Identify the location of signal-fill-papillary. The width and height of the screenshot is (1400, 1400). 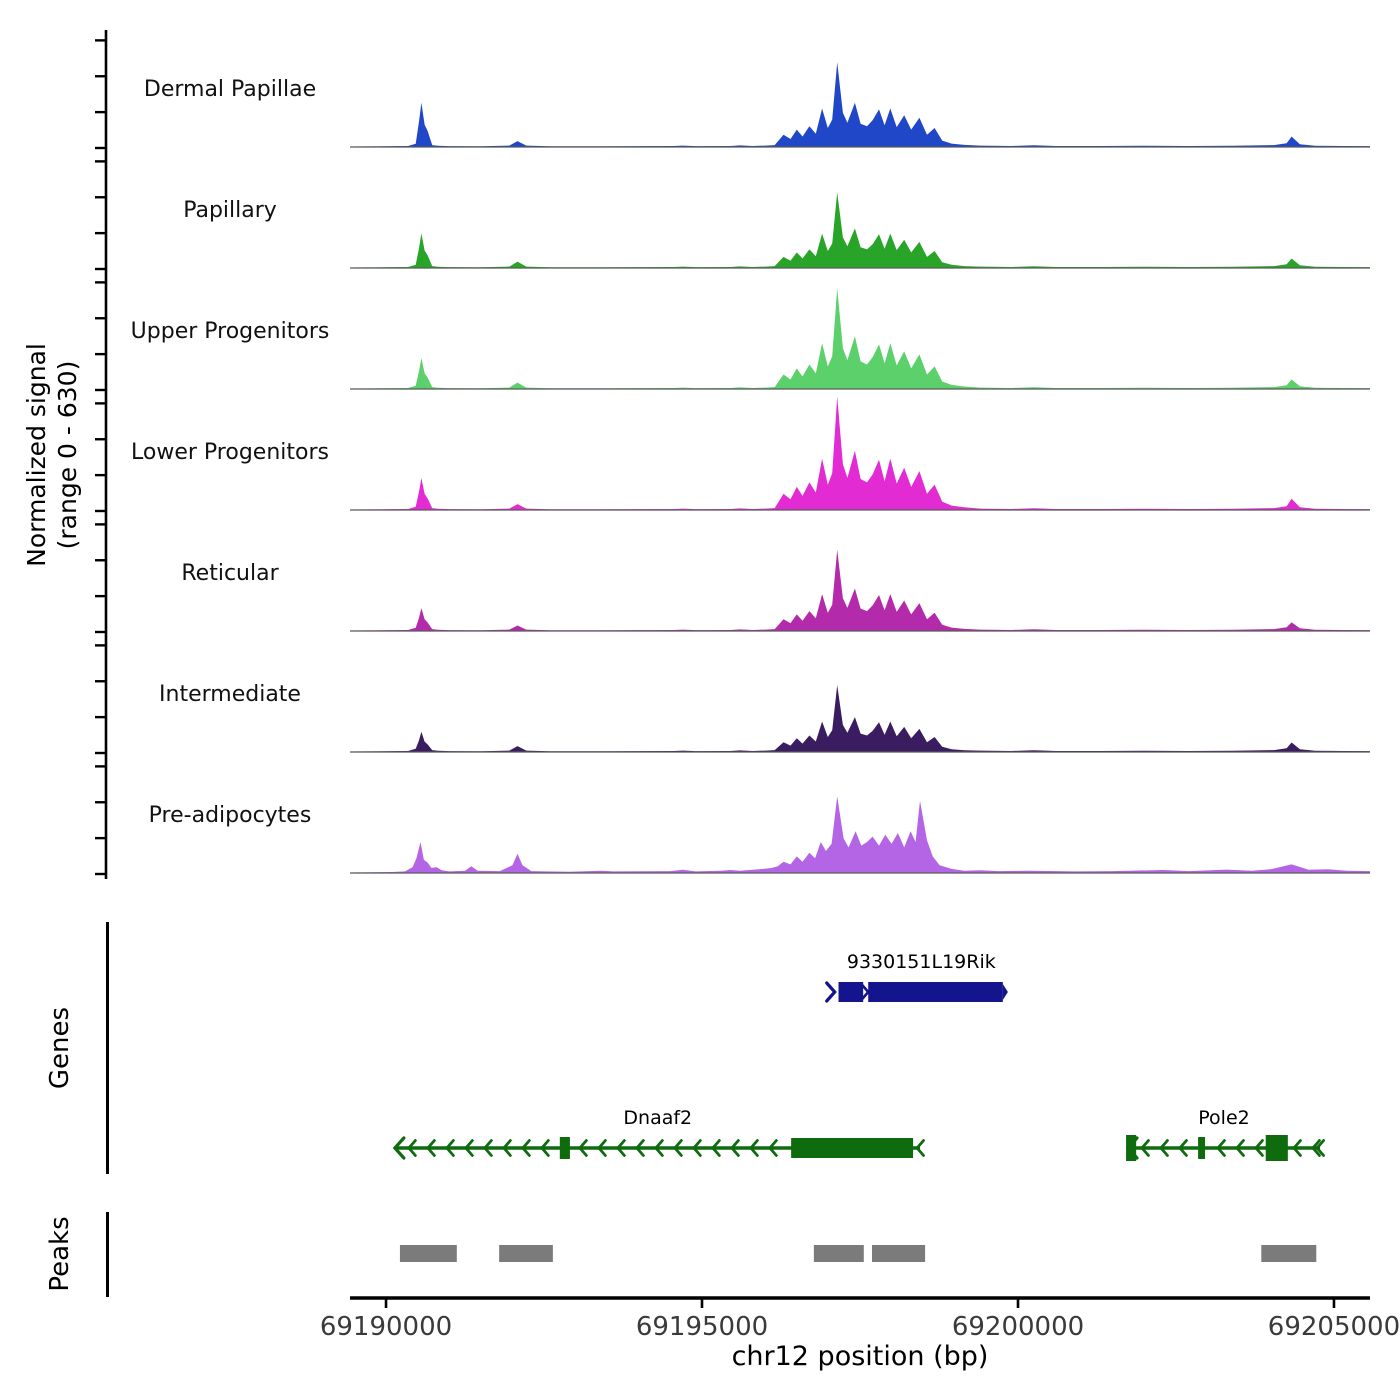
(860, 230).